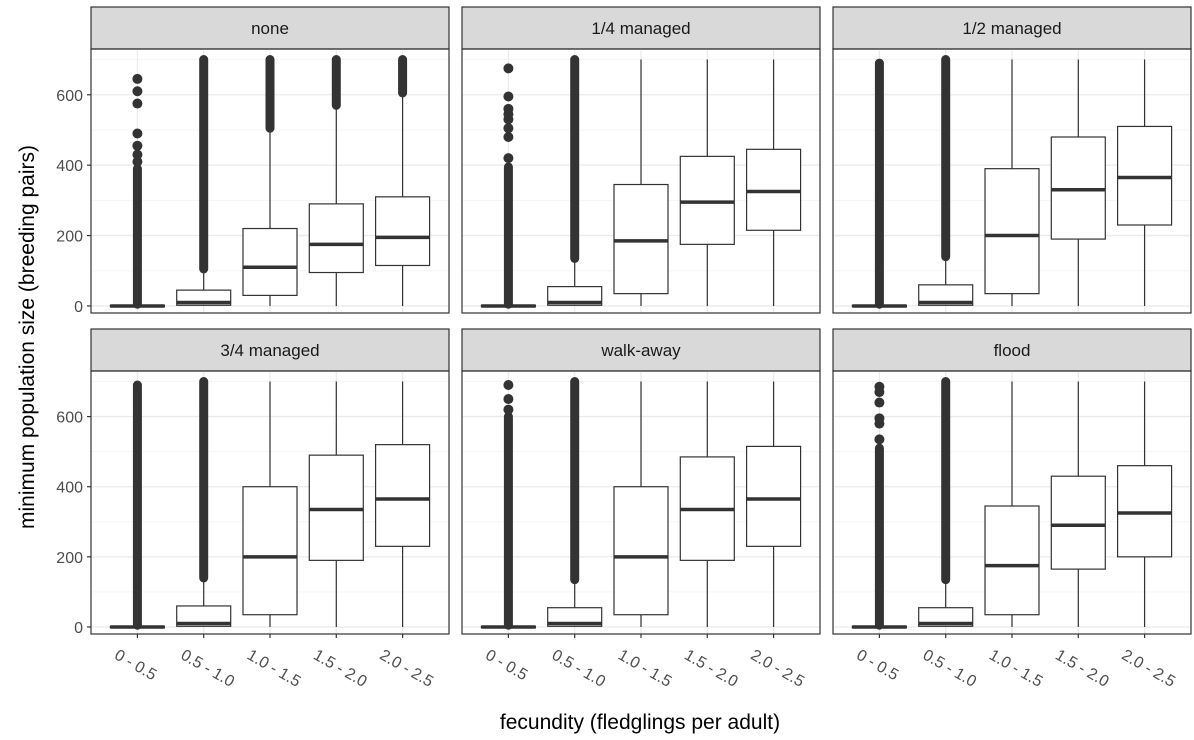 This screenshot has width=1194, height=740. Describe the element at coordinates (69, 166) in the screenshot. I see `y-tick-label: 400` at that location.